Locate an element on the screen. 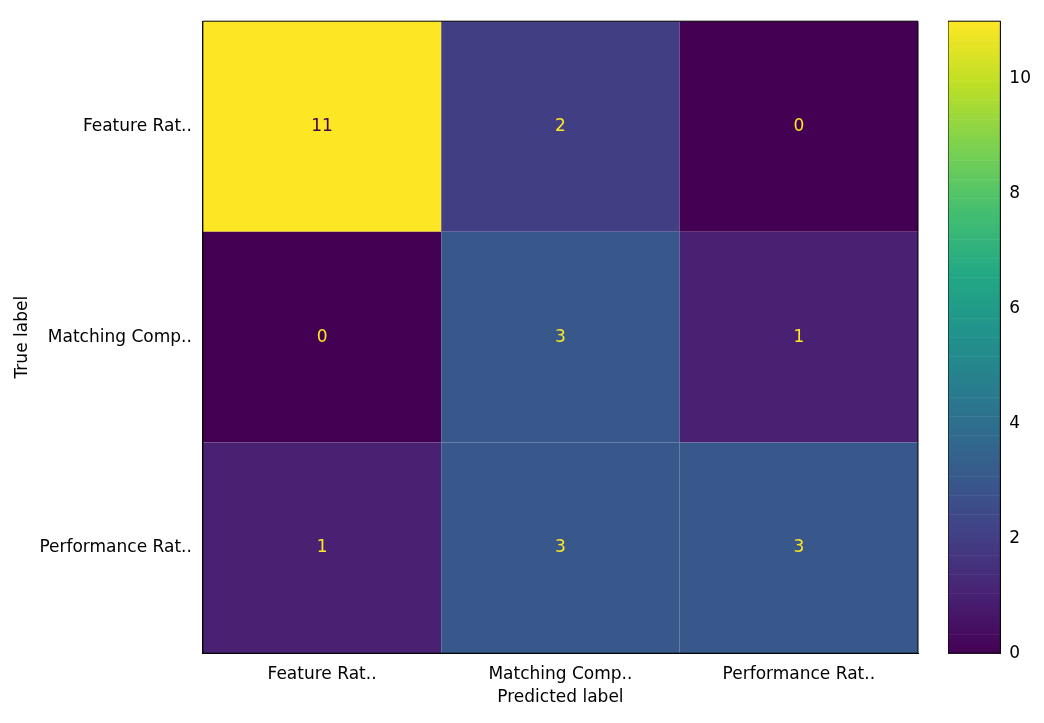 The image size is (1044, 723). color-bar-label: 10 is located at coordinates (1020, 77).